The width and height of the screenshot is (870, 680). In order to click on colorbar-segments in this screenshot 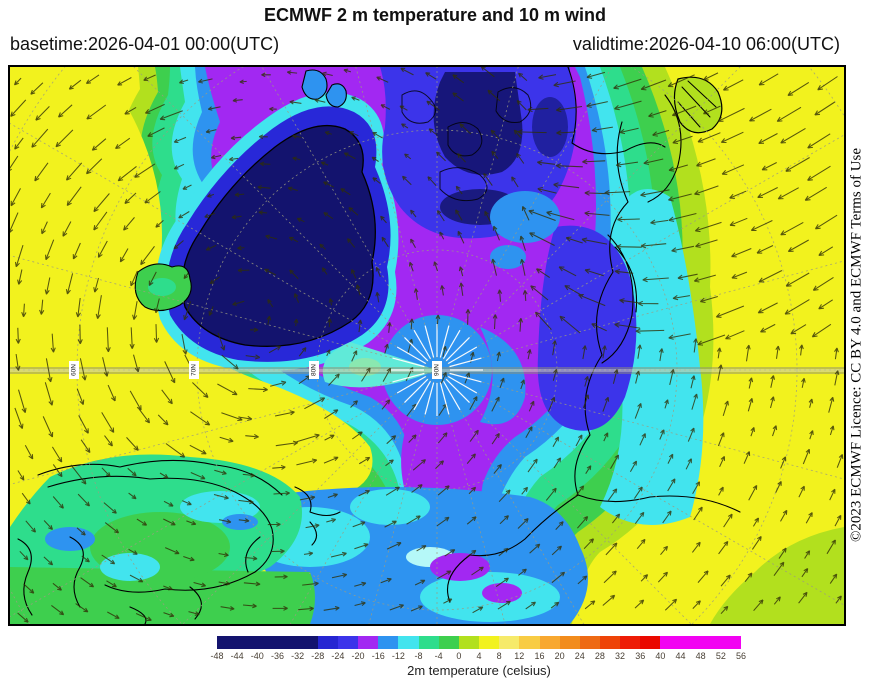, I will do `click(479, 642)`.